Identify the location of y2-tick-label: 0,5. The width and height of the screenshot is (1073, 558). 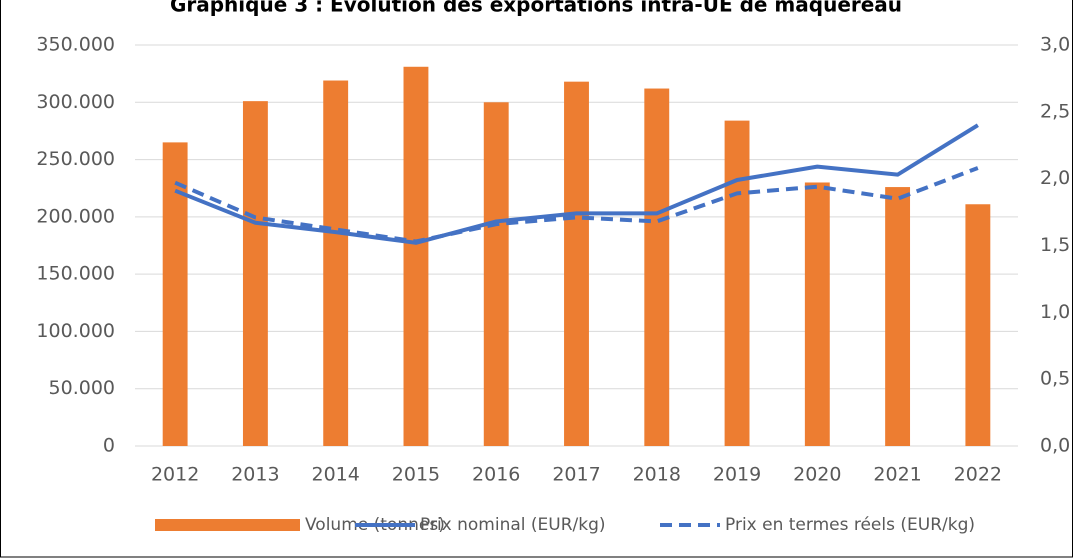
(1055, 379).